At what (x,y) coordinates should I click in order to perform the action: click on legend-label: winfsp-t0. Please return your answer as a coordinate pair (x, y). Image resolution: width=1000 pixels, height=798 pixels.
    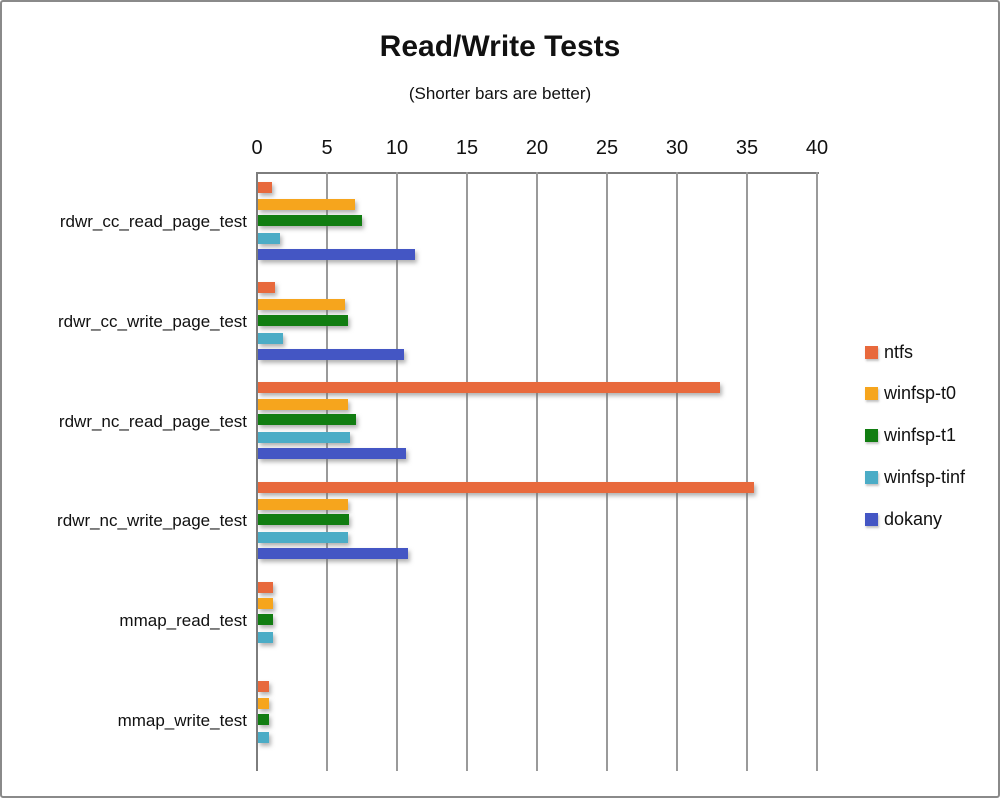
    Looking at the image, I should click on (920, 393).